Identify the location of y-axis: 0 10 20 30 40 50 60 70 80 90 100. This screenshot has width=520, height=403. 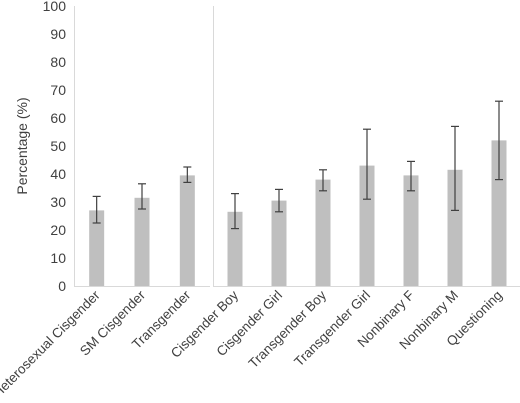
(55, 147).